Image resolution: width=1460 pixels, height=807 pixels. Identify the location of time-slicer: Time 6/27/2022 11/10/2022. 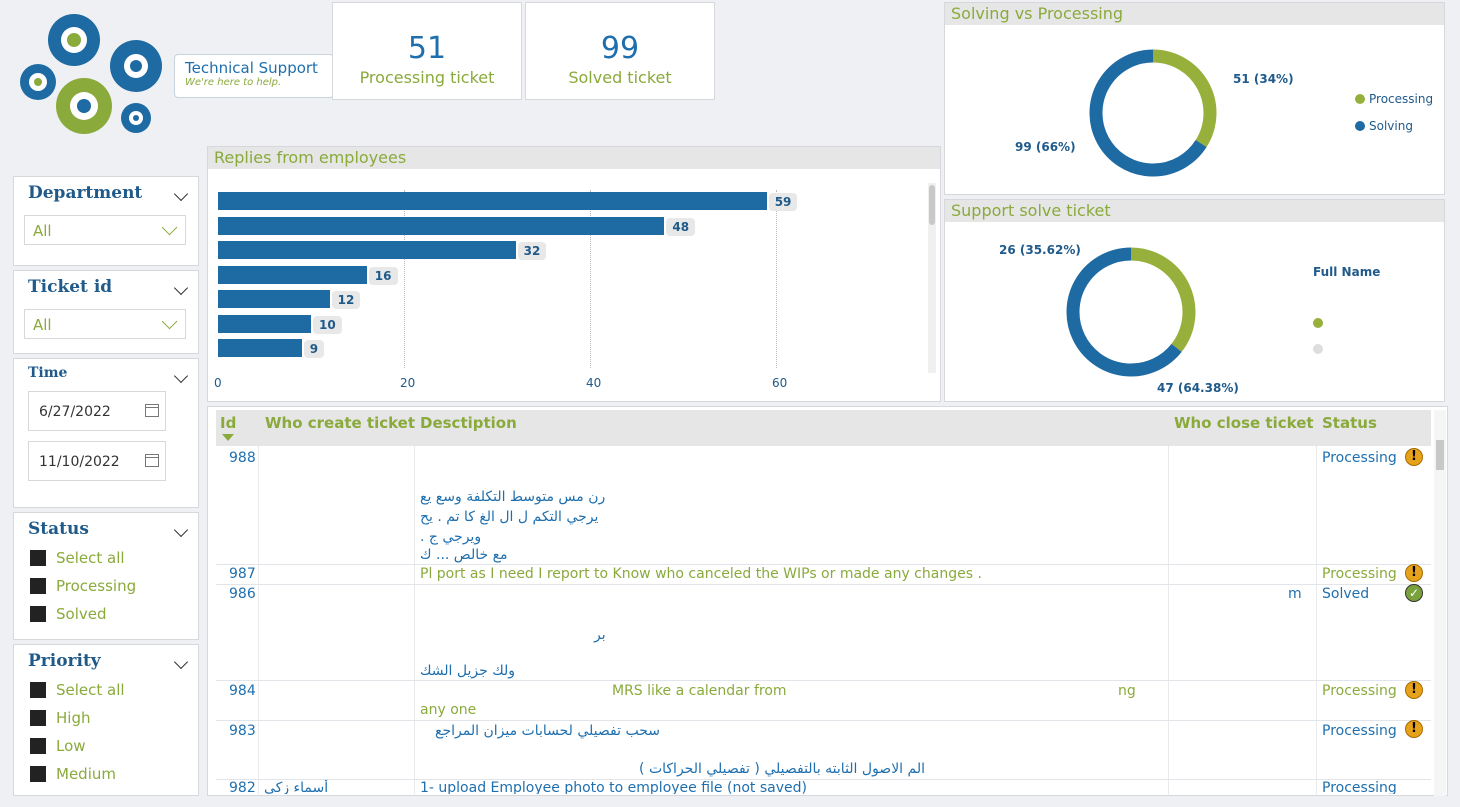
(106, 433).